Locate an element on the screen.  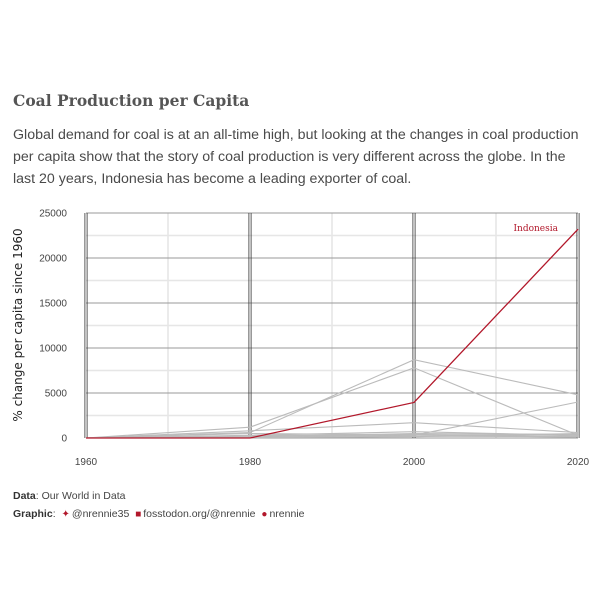
chart-title: Coal Production per Capita is located at coordinates (131, 100).